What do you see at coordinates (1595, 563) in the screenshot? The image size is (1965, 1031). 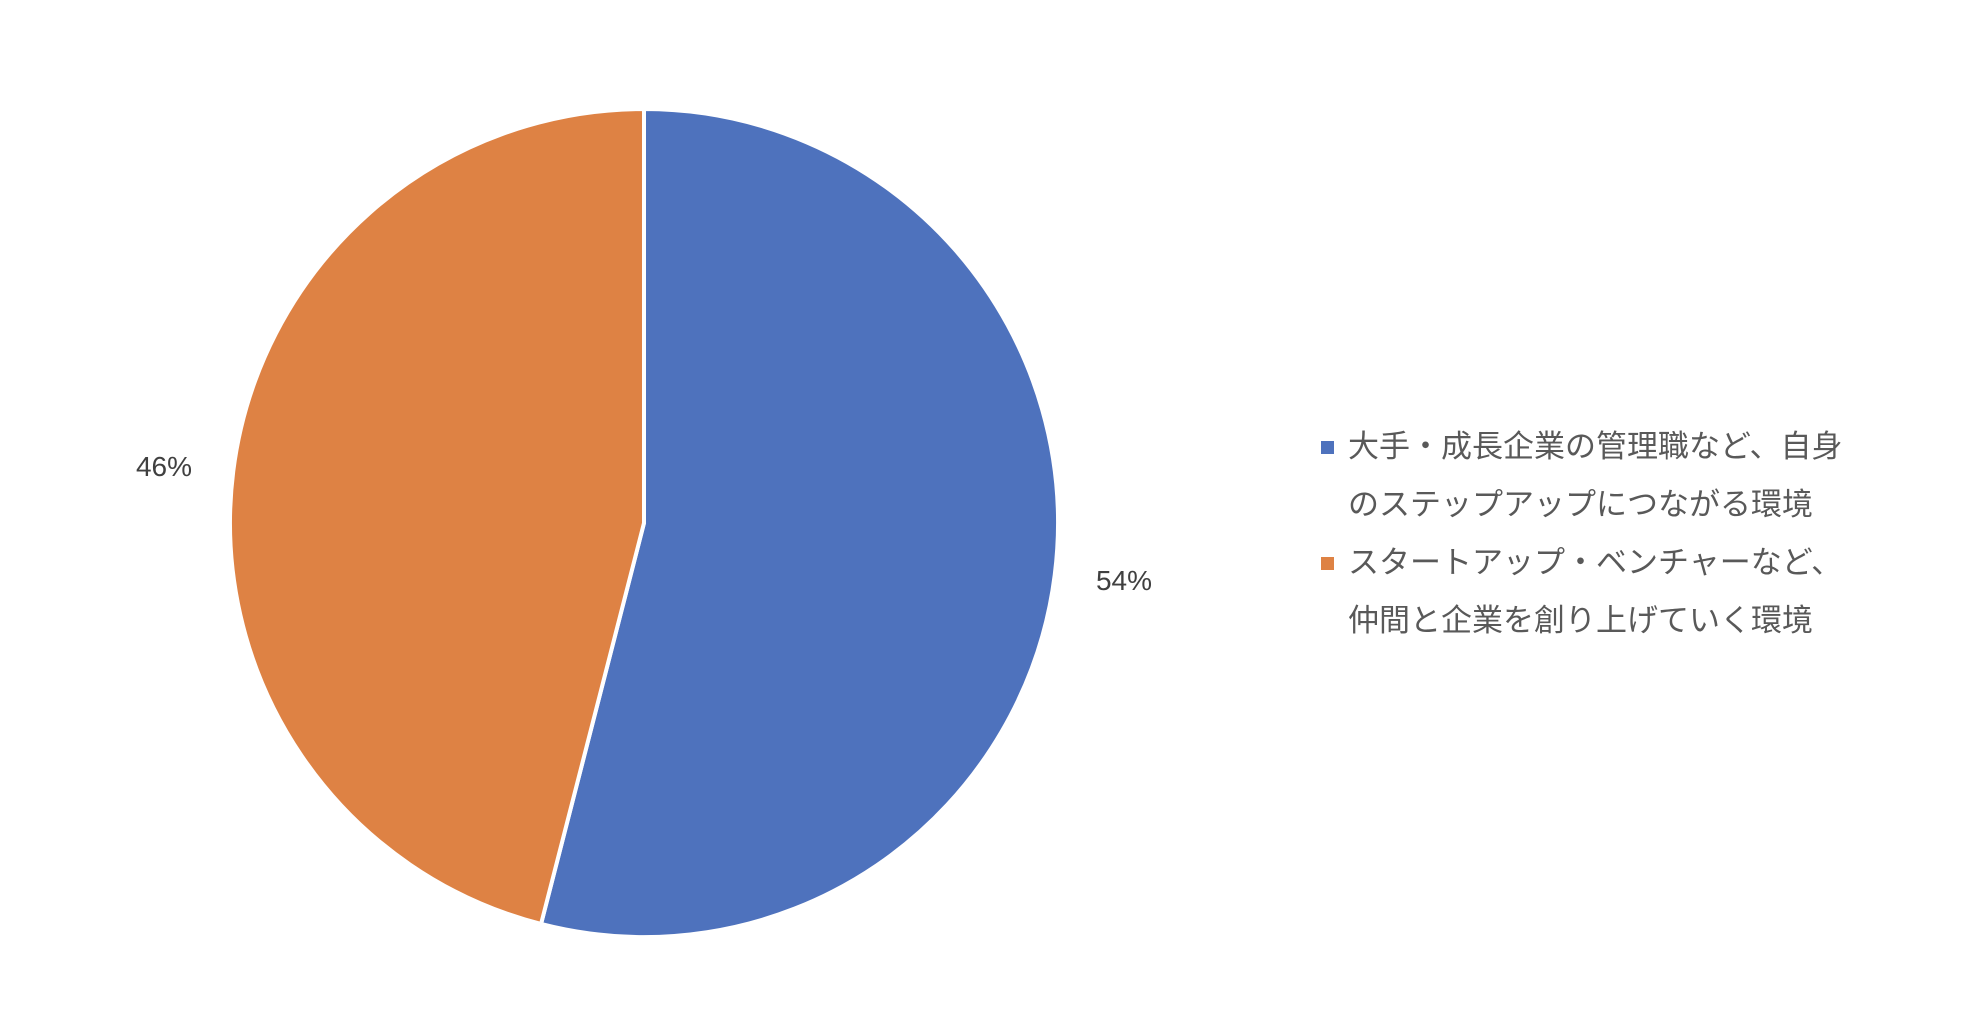 I see `legend-text-line: スタートアップ・ベンチャーなど、` at bounding box center [1595, 563].